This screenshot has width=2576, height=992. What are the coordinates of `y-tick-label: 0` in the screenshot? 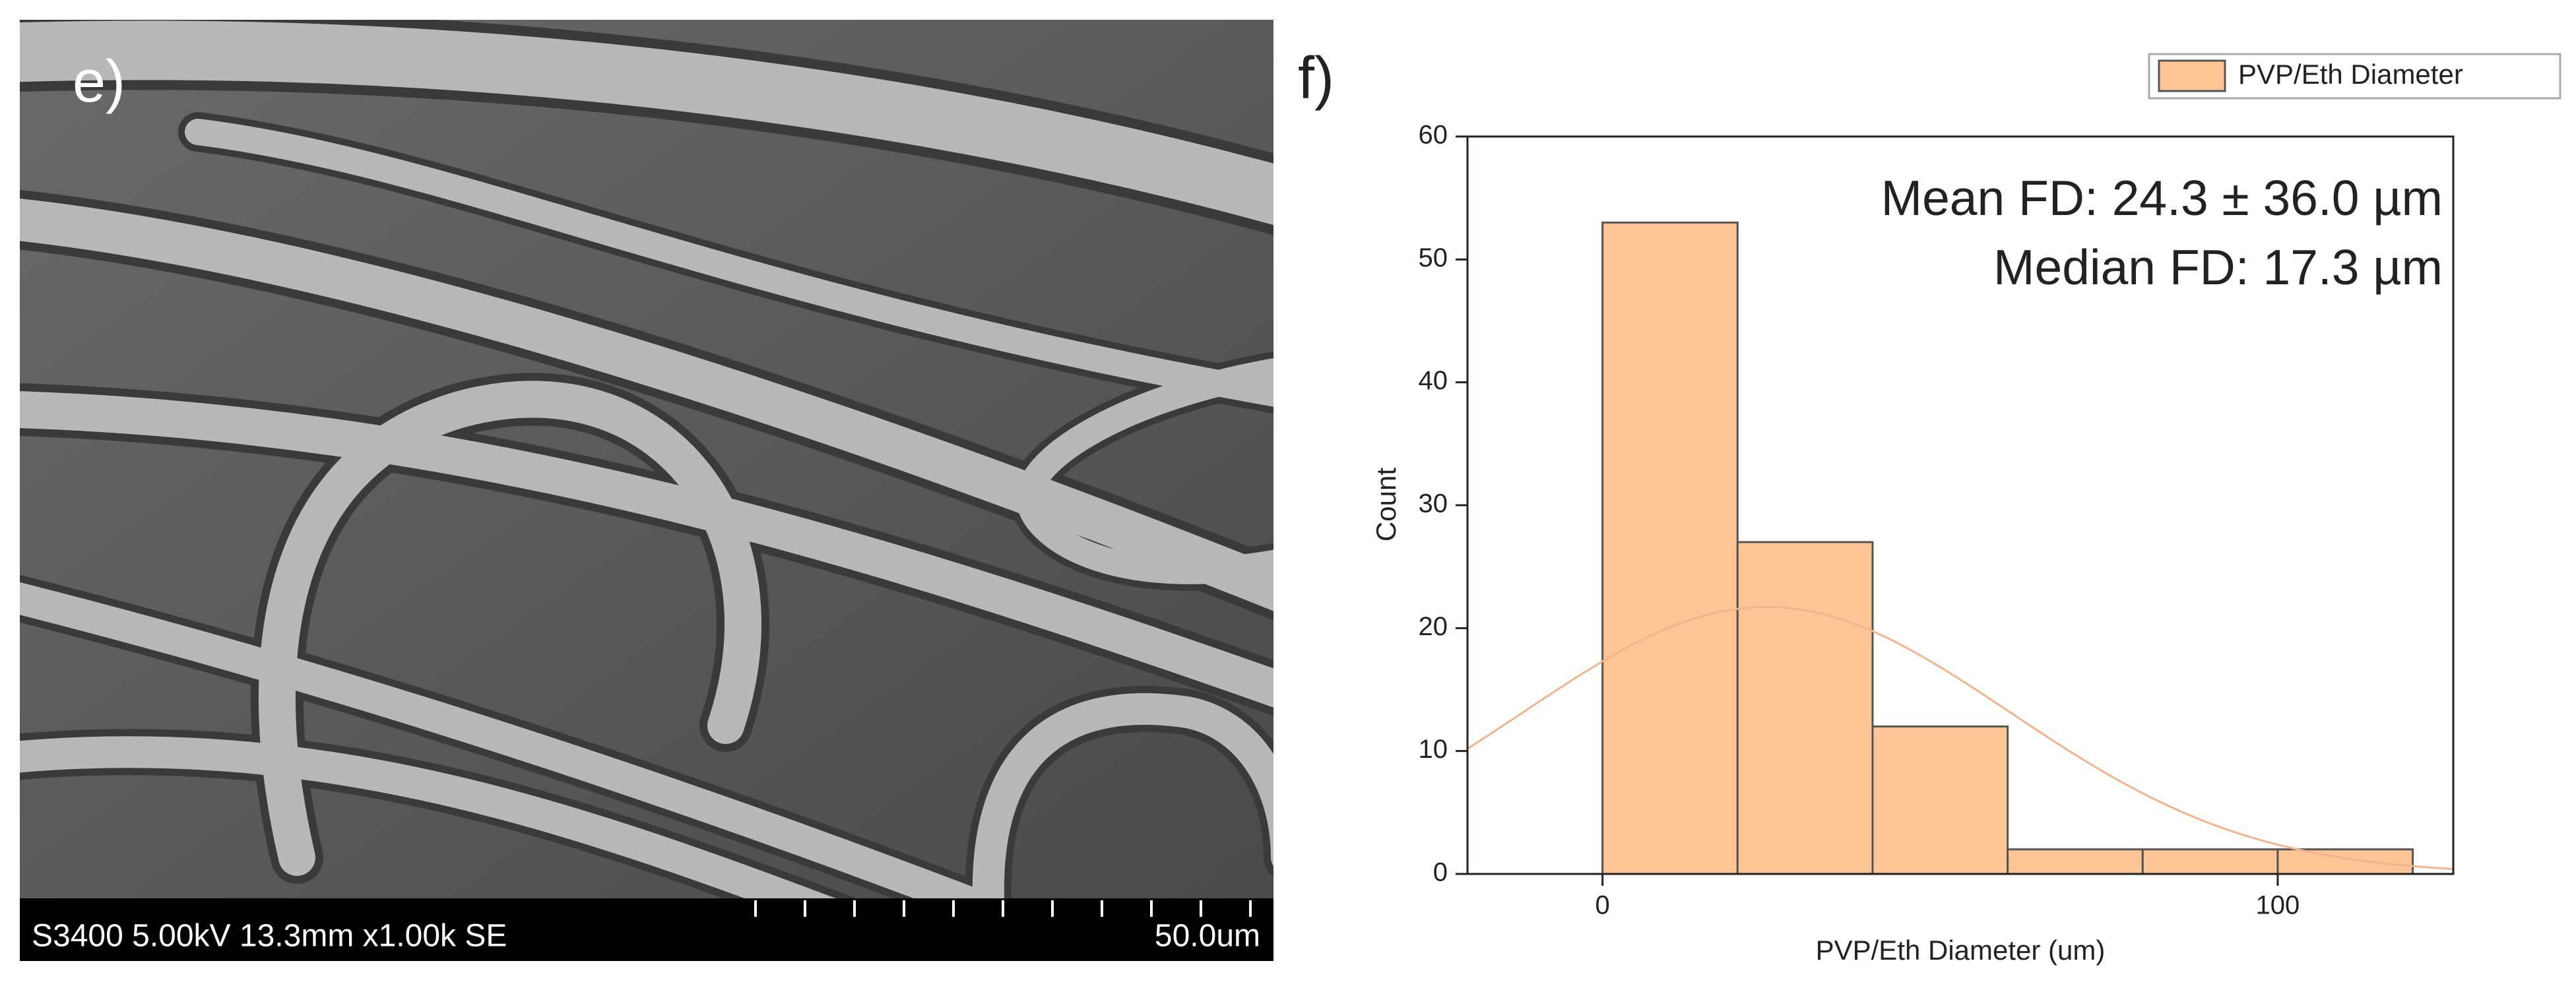 It's located at (1440, 872).